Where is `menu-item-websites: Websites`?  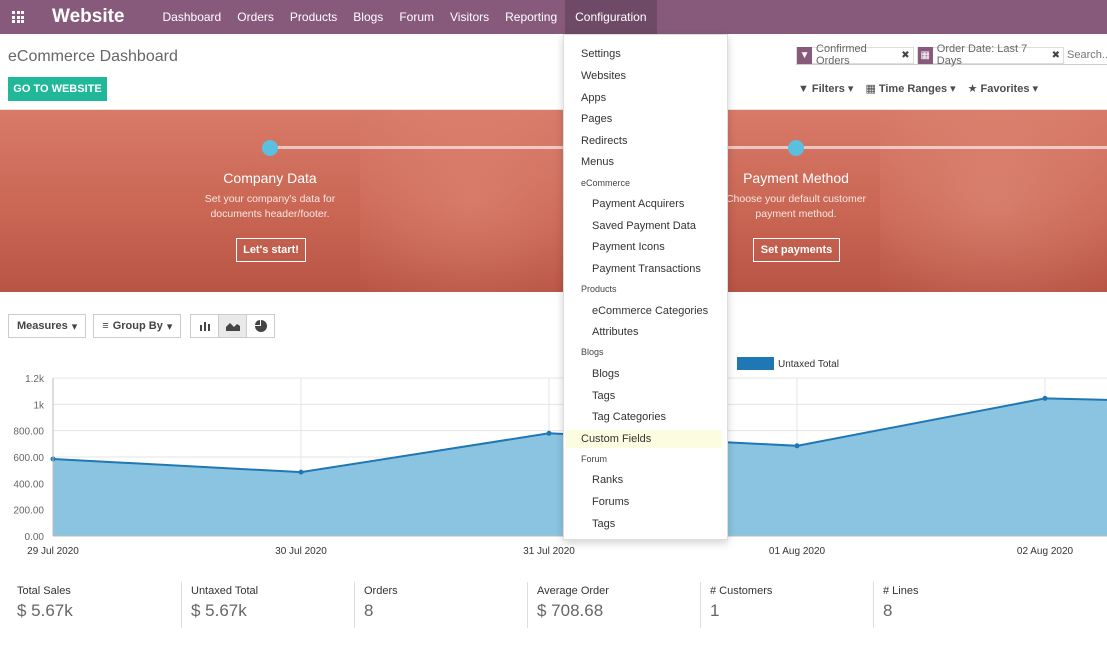
menu-item-websites: Websites is located at coordinates (604, 76).